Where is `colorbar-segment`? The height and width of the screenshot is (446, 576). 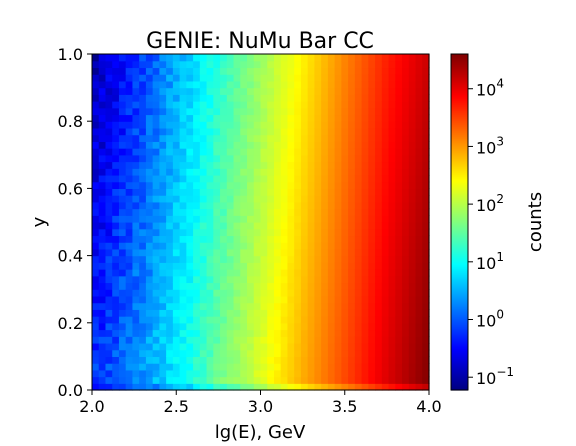
colorbar-segment is located at coordinates (459, 371).